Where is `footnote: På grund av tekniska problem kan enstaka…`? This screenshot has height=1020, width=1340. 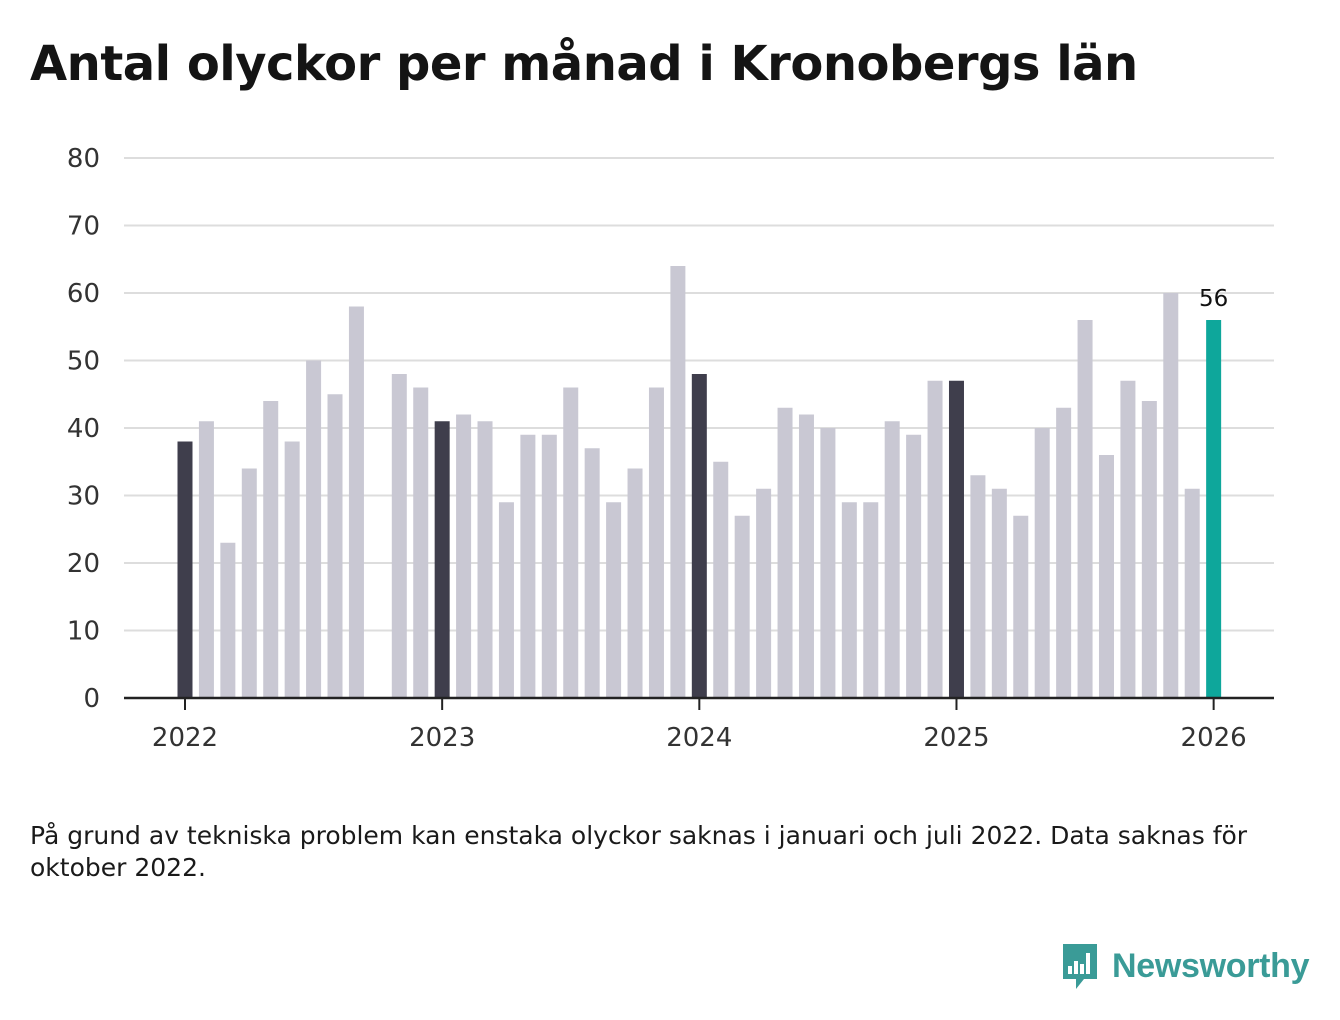
footnote: På grund av tekniska problem kan enstaka… is located at coordinates (639, 851).